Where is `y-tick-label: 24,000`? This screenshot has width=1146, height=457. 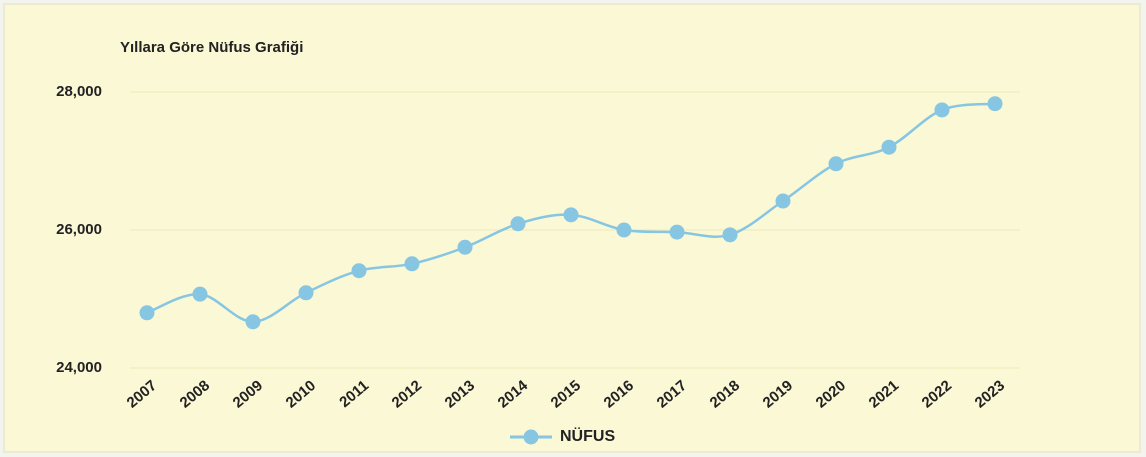 y-tick-label: 24,000 is located at coordinates (79, 367).